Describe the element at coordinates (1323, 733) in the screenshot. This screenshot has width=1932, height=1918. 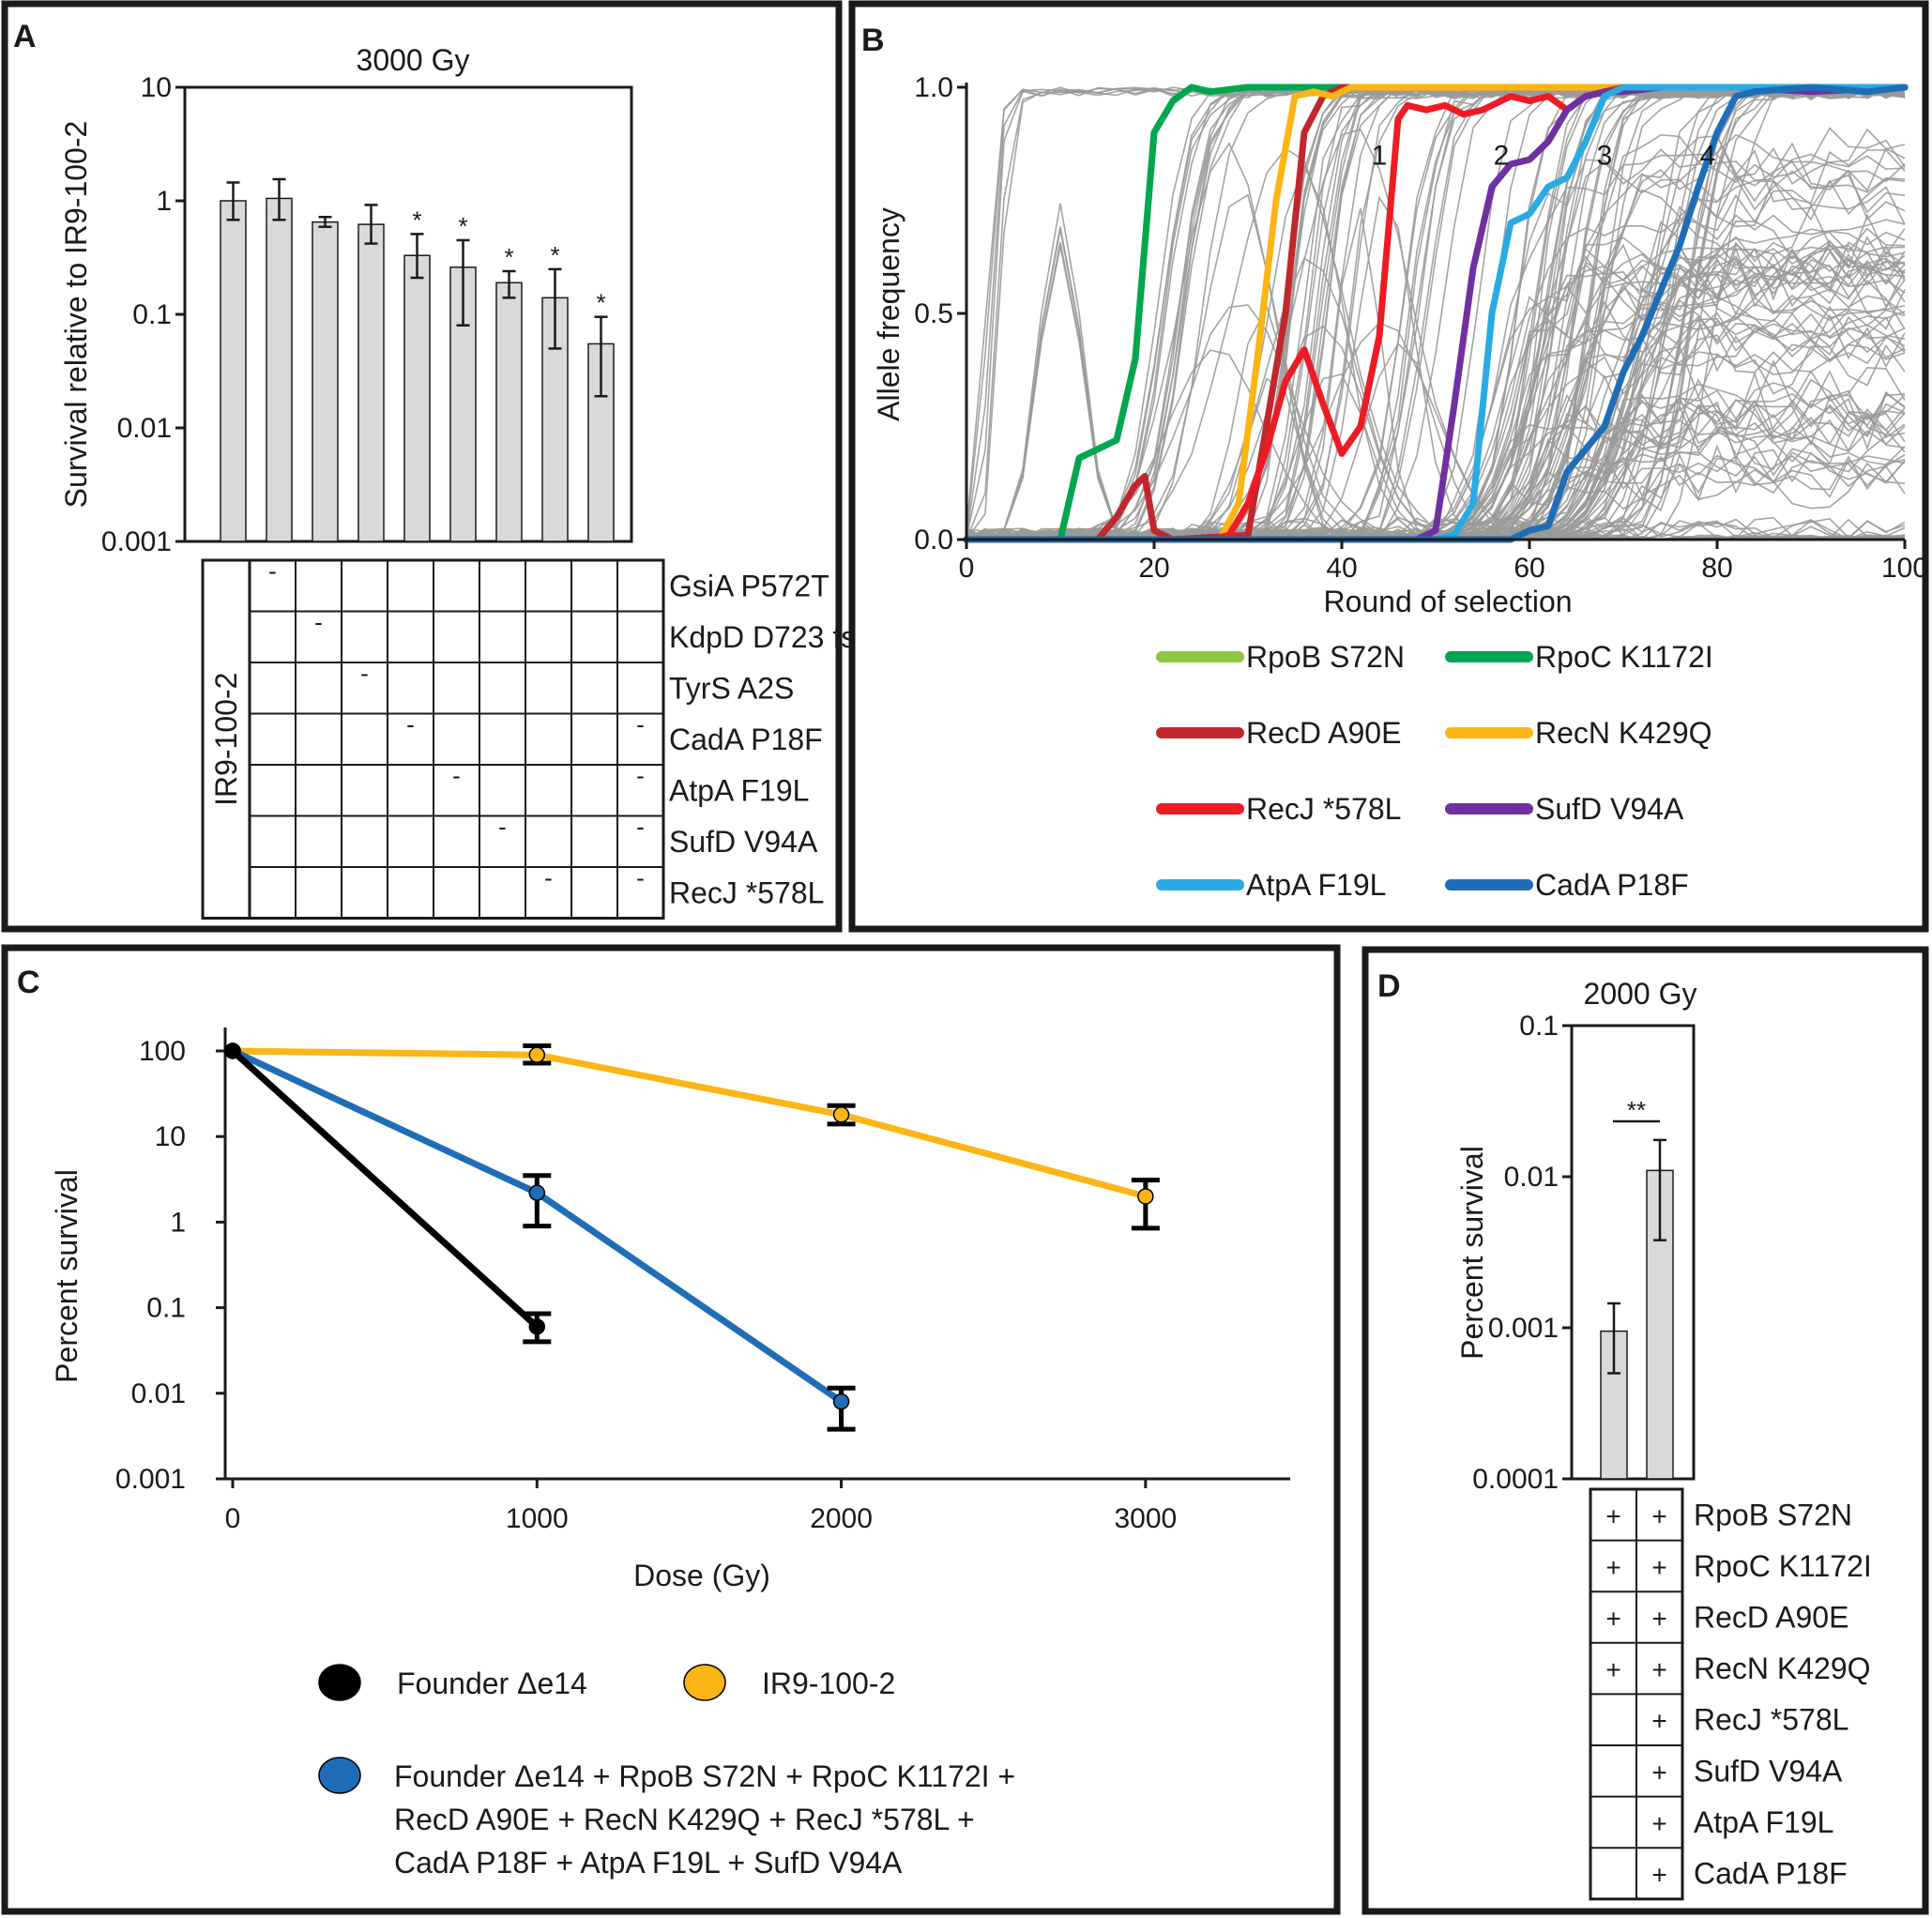
I see `panel-b-legend-label: RecD A90E` at that location.